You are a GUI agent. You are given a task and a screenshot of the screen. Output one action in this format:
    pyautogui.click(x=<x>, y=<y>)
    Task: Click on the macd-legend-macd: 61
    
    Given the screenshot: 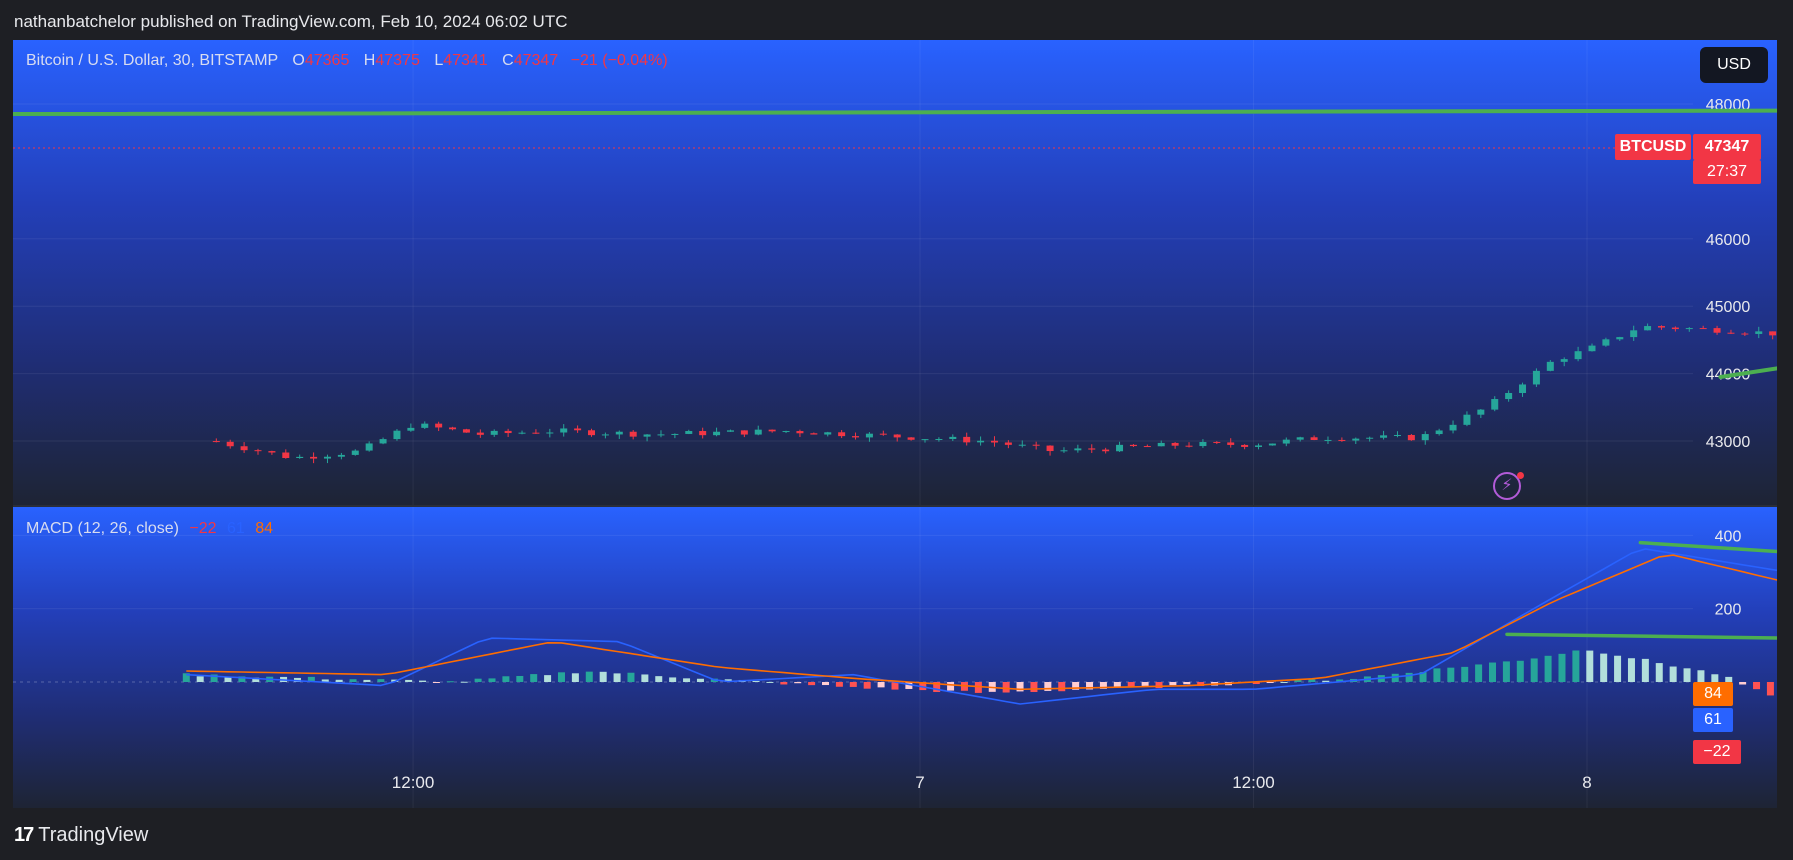 What is the action you would take?
    pyautogui.click(x=235, y=528)
    